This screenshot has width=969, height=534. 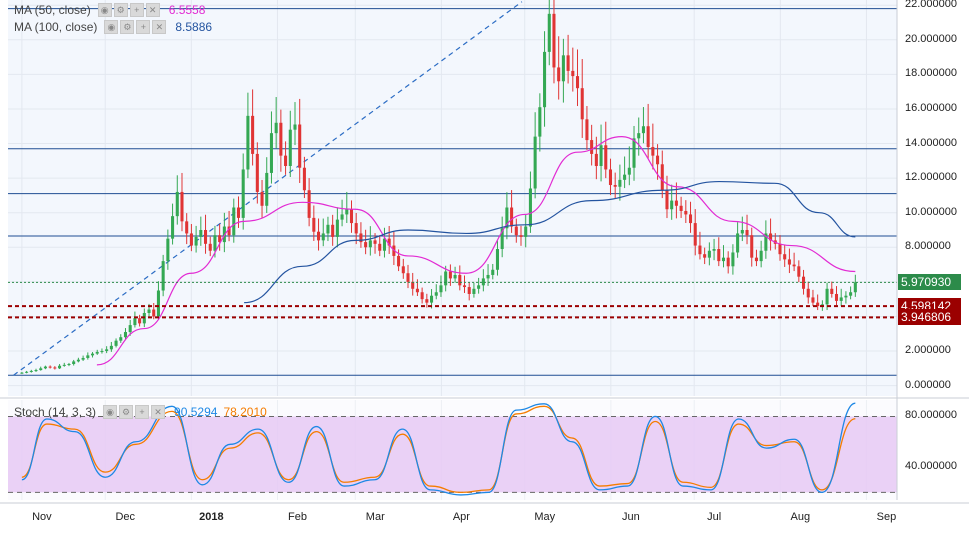 I want to click on x-tick-label: Feb, so click(x=297, y=517).